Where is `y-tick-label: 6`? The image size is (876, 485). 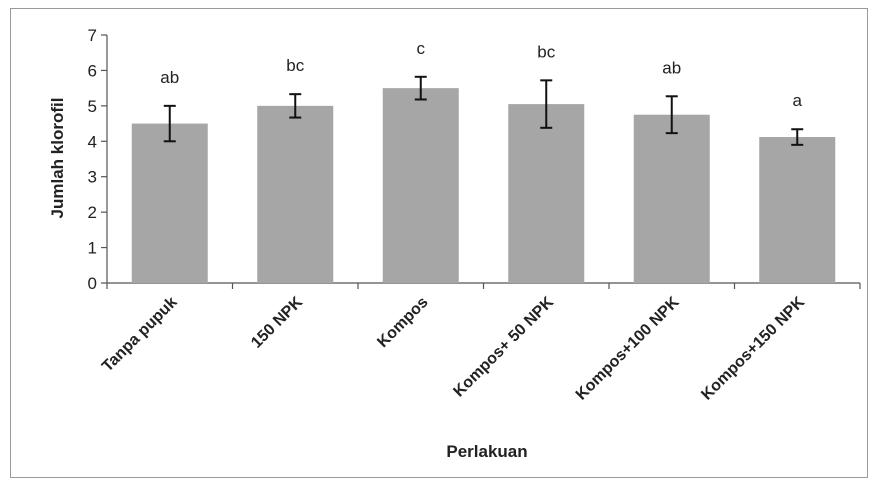 y-tick-label: 6 is located at coordinates (92, 70).